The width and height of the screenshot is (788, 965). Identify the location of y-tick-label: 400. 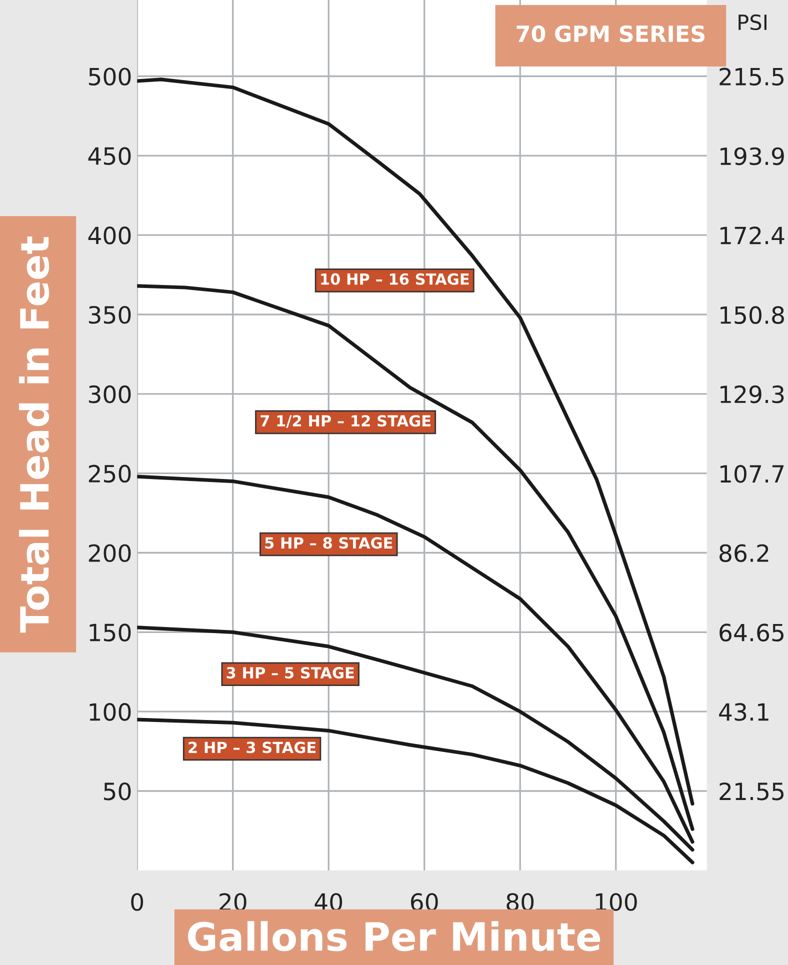
(109, 235).